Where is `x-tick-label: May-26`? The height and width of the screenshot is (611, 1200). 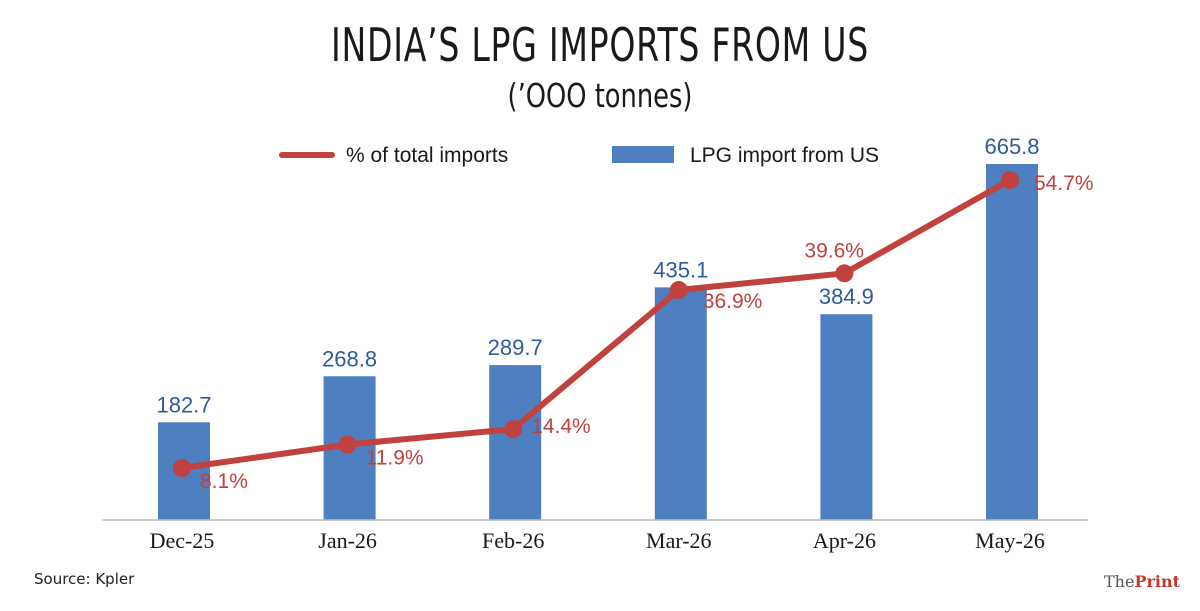 x-tick-label: May-26 is located at coordinates (1010, 540).